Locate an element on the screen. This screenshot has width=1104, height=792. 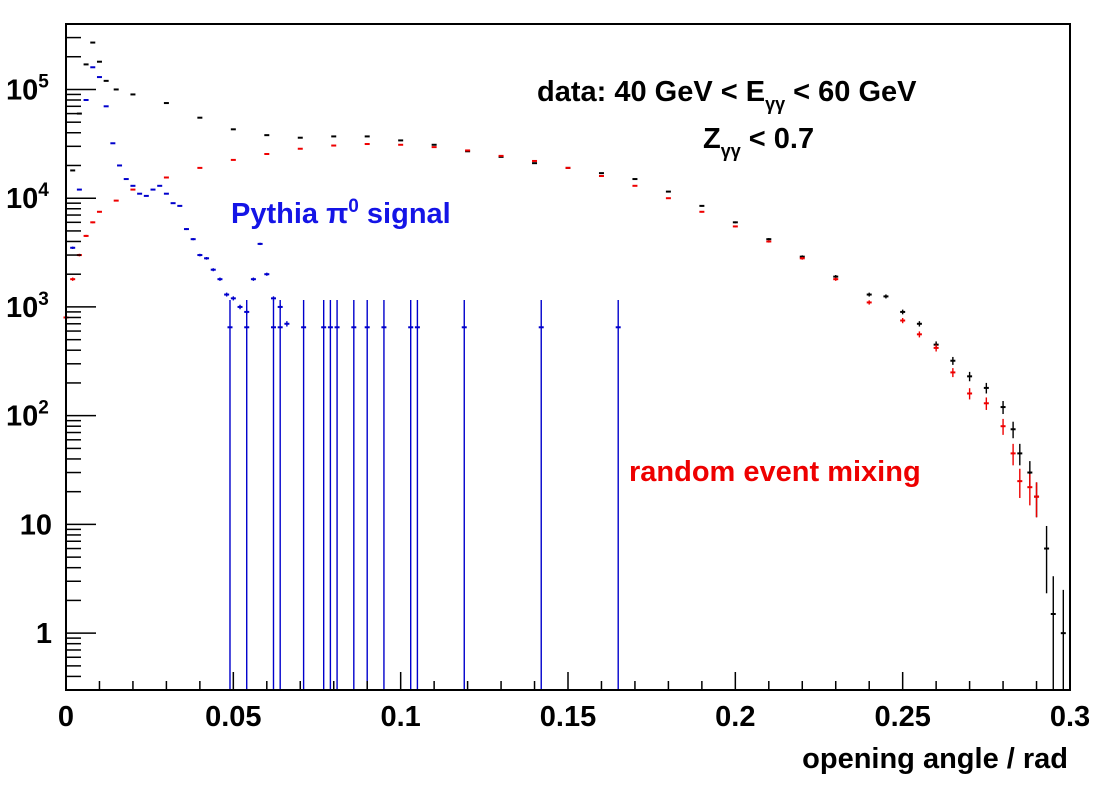
x-axis-title: opening angle / rad is located at coordinates (935, 759).